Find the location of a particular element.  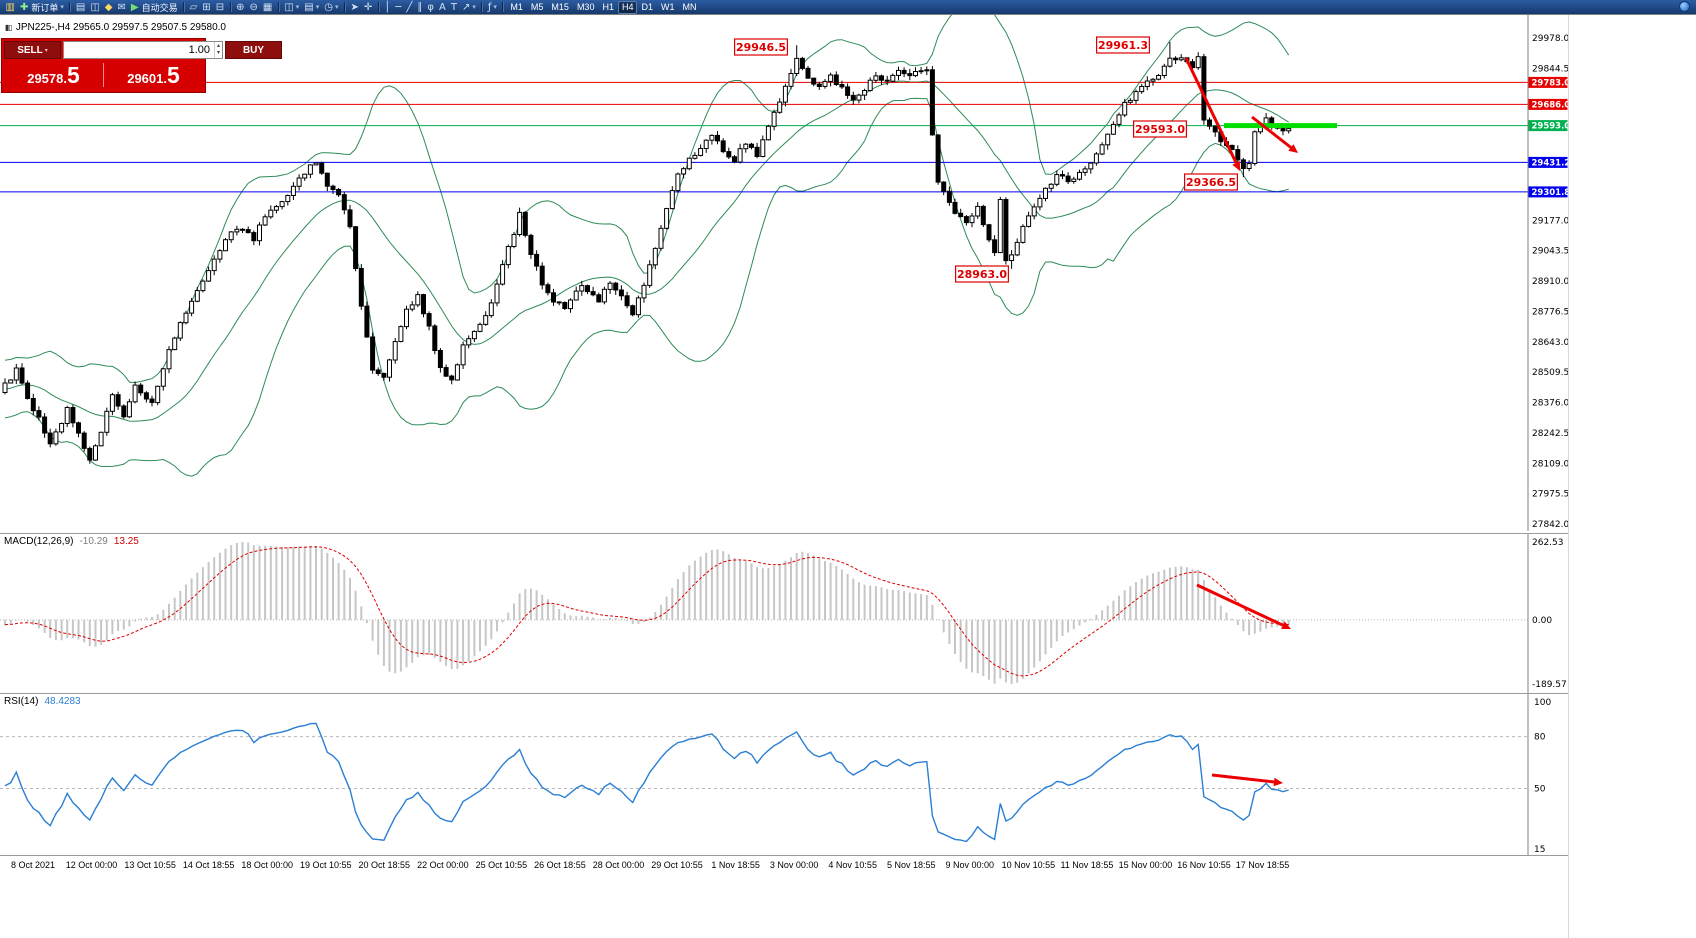

volume-spinner: ▴ ▾ is located at coordinates (218, 50).